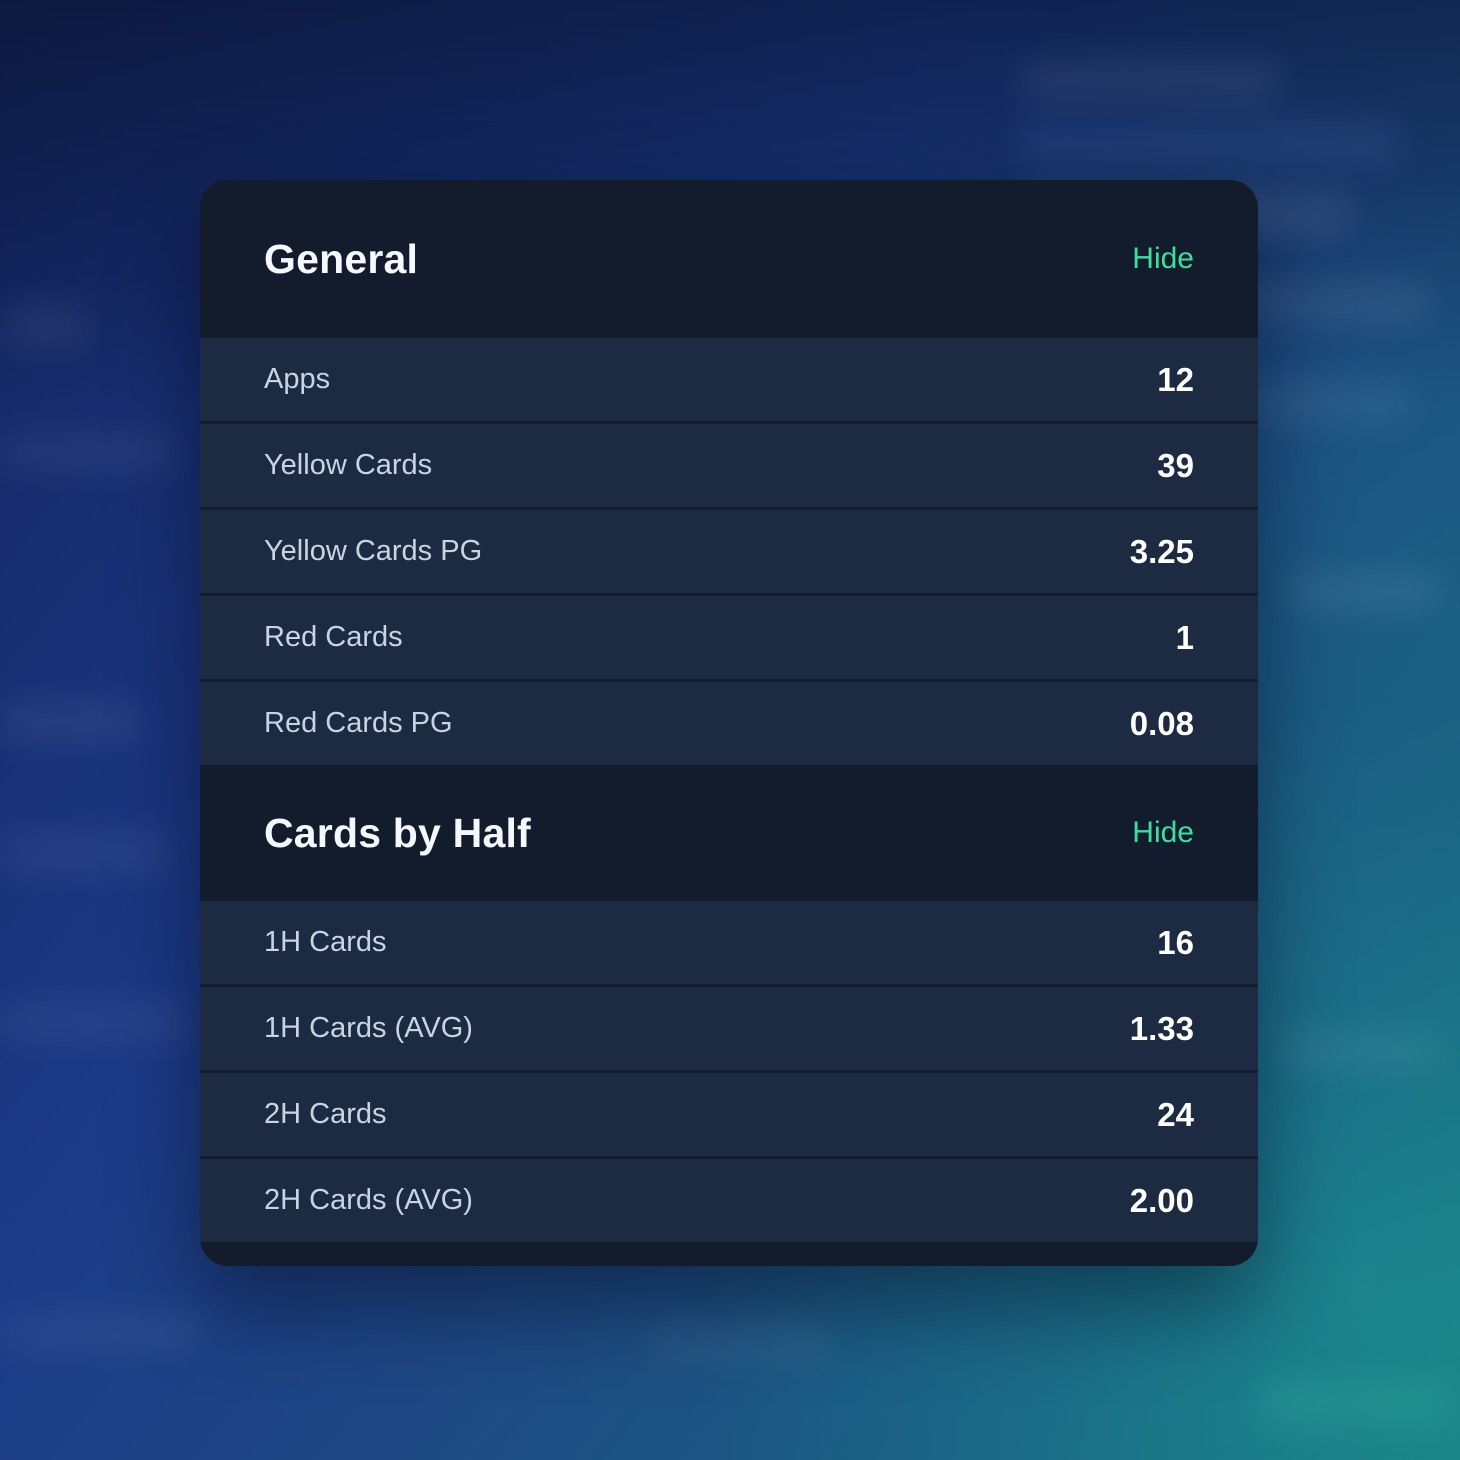  I want to click on stat-row: Red Cards 1, so click(729, 637).